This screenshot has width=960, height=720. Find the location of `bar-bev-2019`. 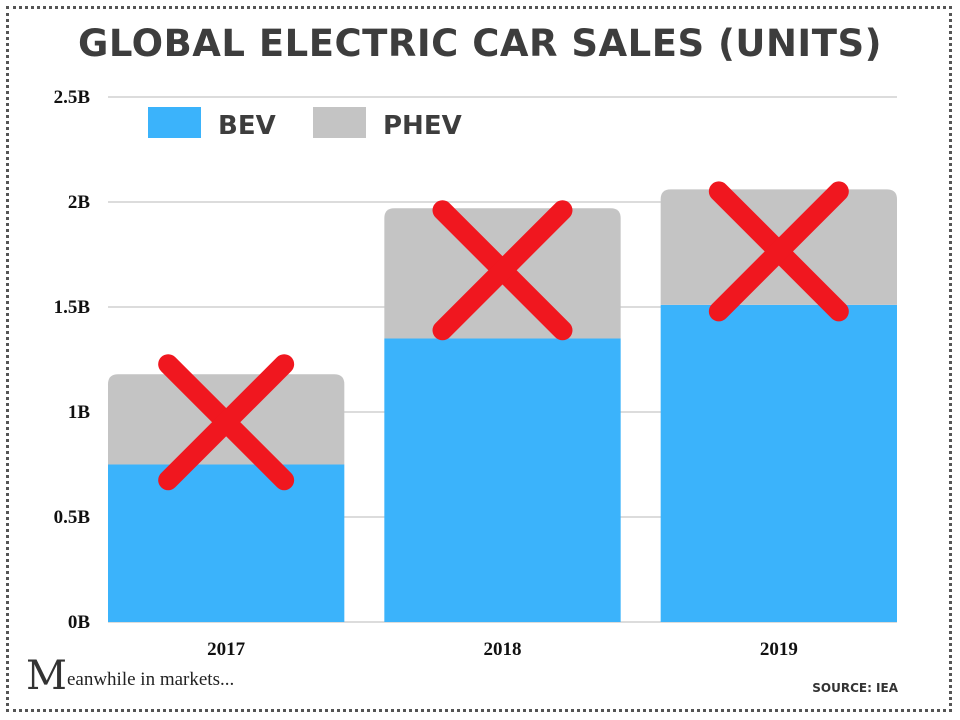

bar-bev-2019 is located at coordinates (778, 463).